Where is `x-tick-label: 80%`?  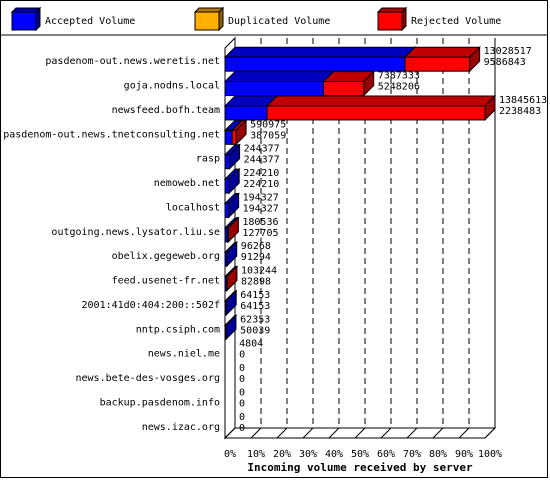
x-tick-label: 80% is located at coordinates (438, 454).